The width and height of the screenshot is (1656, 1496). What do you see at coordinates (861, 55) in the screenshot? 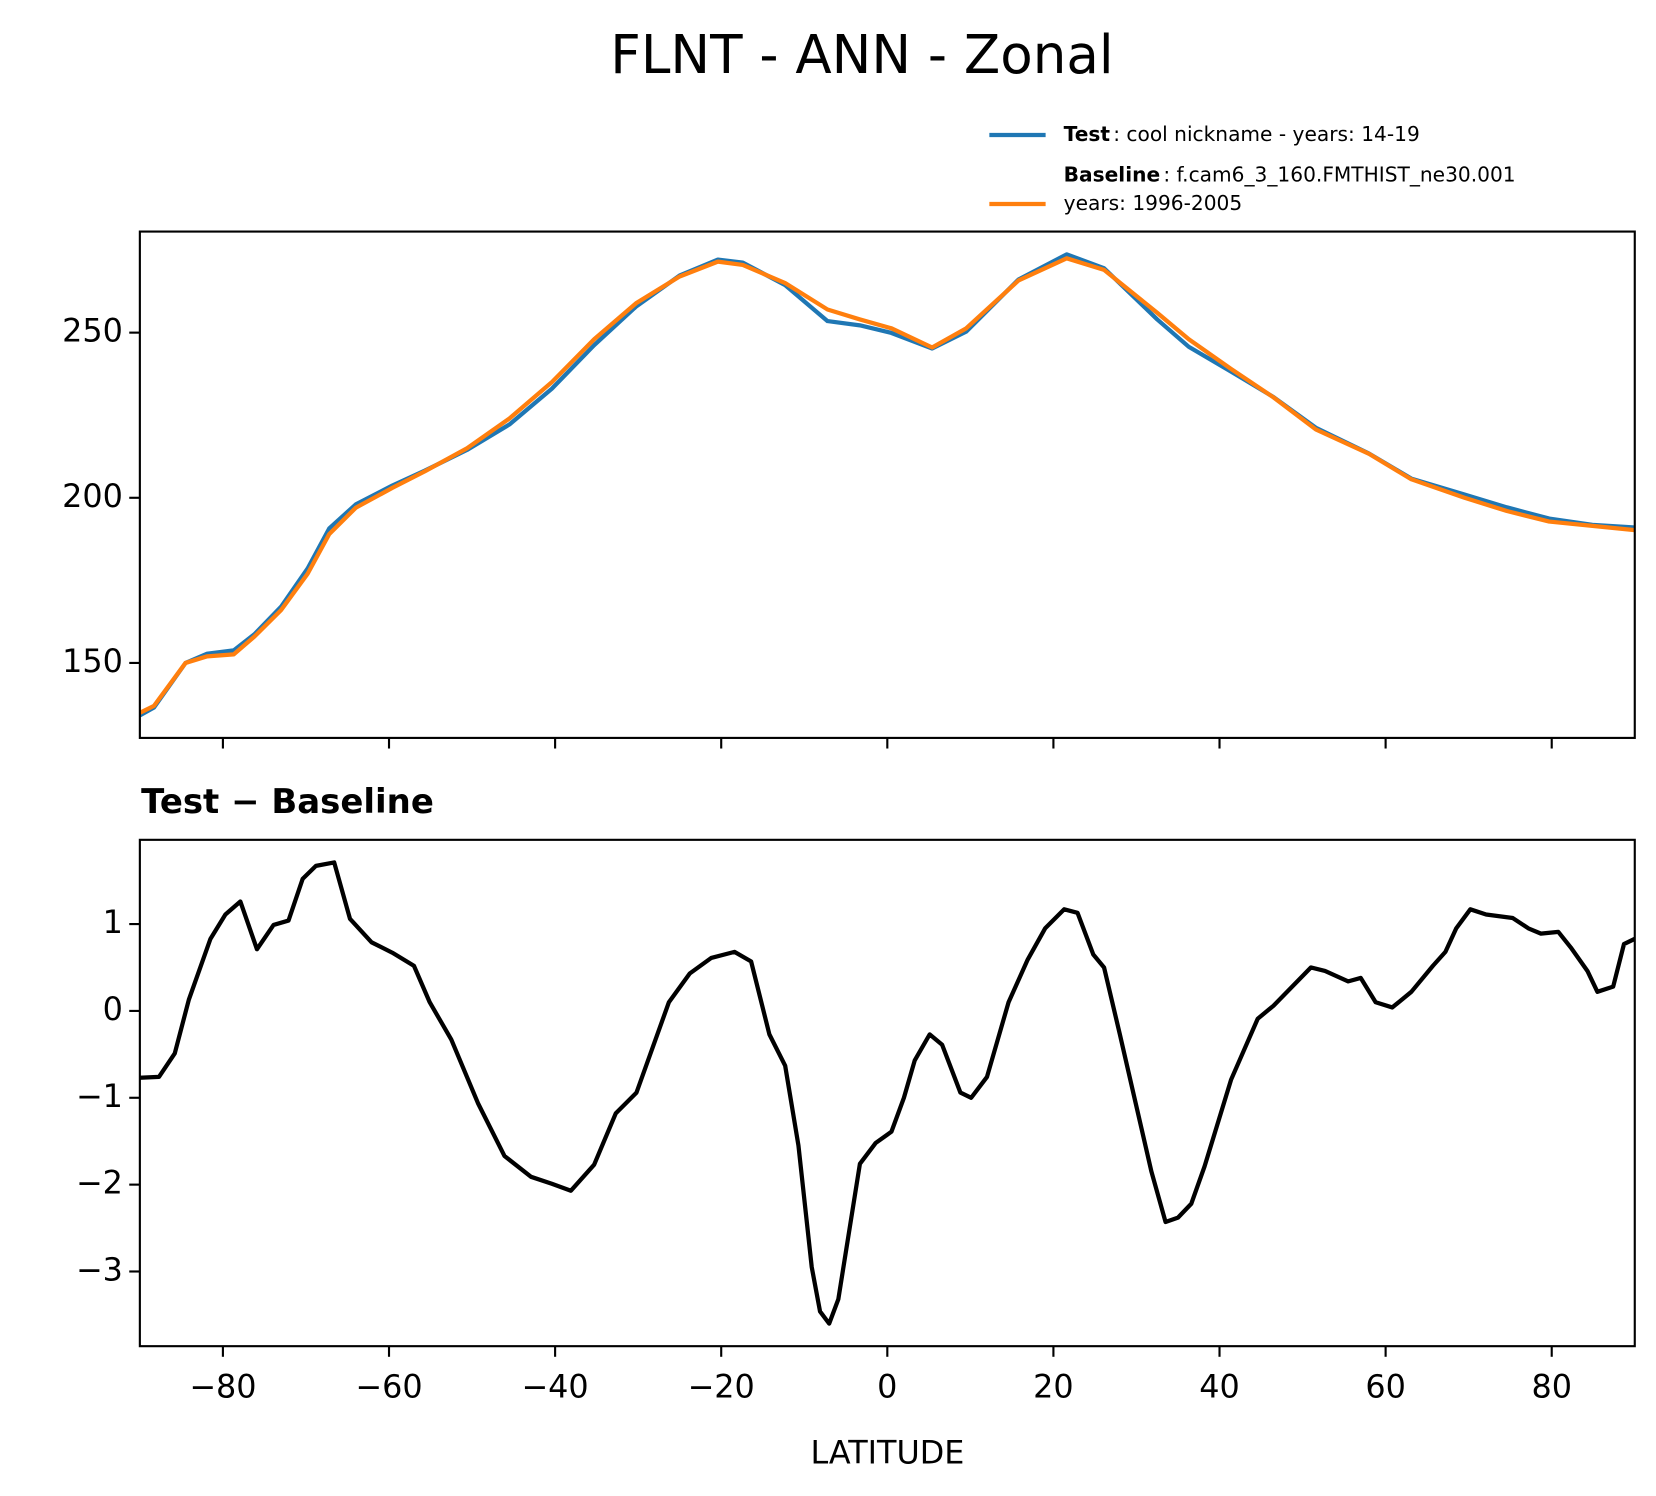
I see `chart-title: FLNT - ANN - Zonal` at bounding box center [861, 55].